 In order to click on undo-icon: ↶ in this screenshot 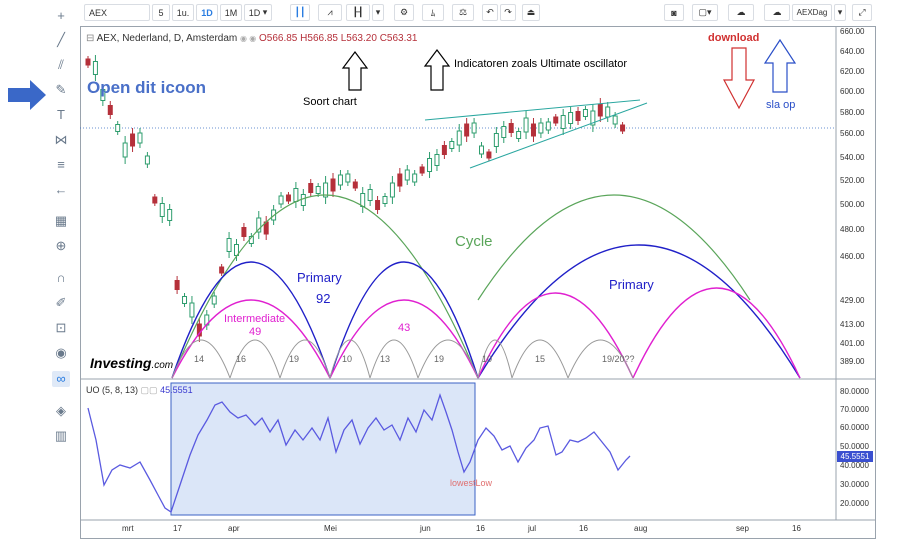, I will do `click(490, 12)`.